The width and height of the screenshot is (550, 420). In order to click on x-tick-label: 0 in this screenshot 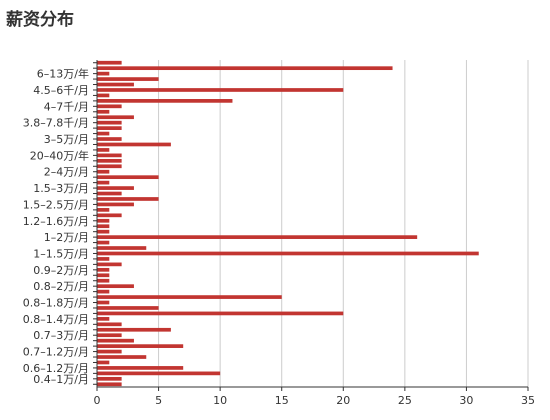, I will do `click(97, 400)`.